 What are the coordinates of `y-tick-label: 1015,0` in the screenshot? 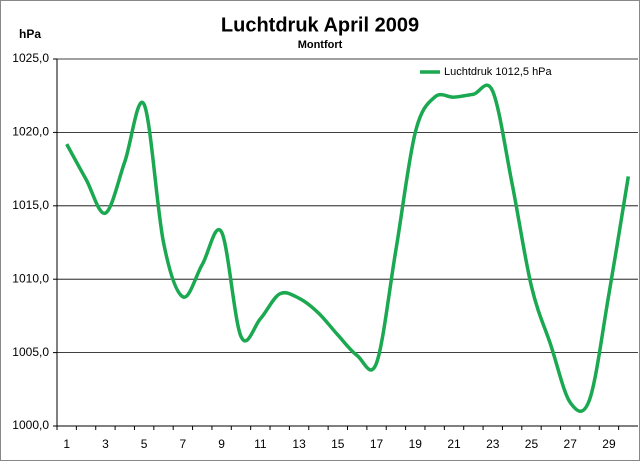 It's located at (30, 205).